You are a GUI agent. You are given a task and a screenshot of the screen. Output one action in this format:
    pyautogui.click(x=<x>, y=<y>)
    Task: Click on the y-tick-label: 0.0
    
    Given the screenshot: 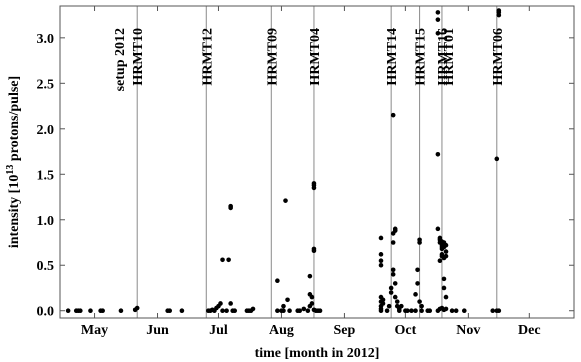 What is the action you would take?
    pyautogui.click(x=46, y=312)
    